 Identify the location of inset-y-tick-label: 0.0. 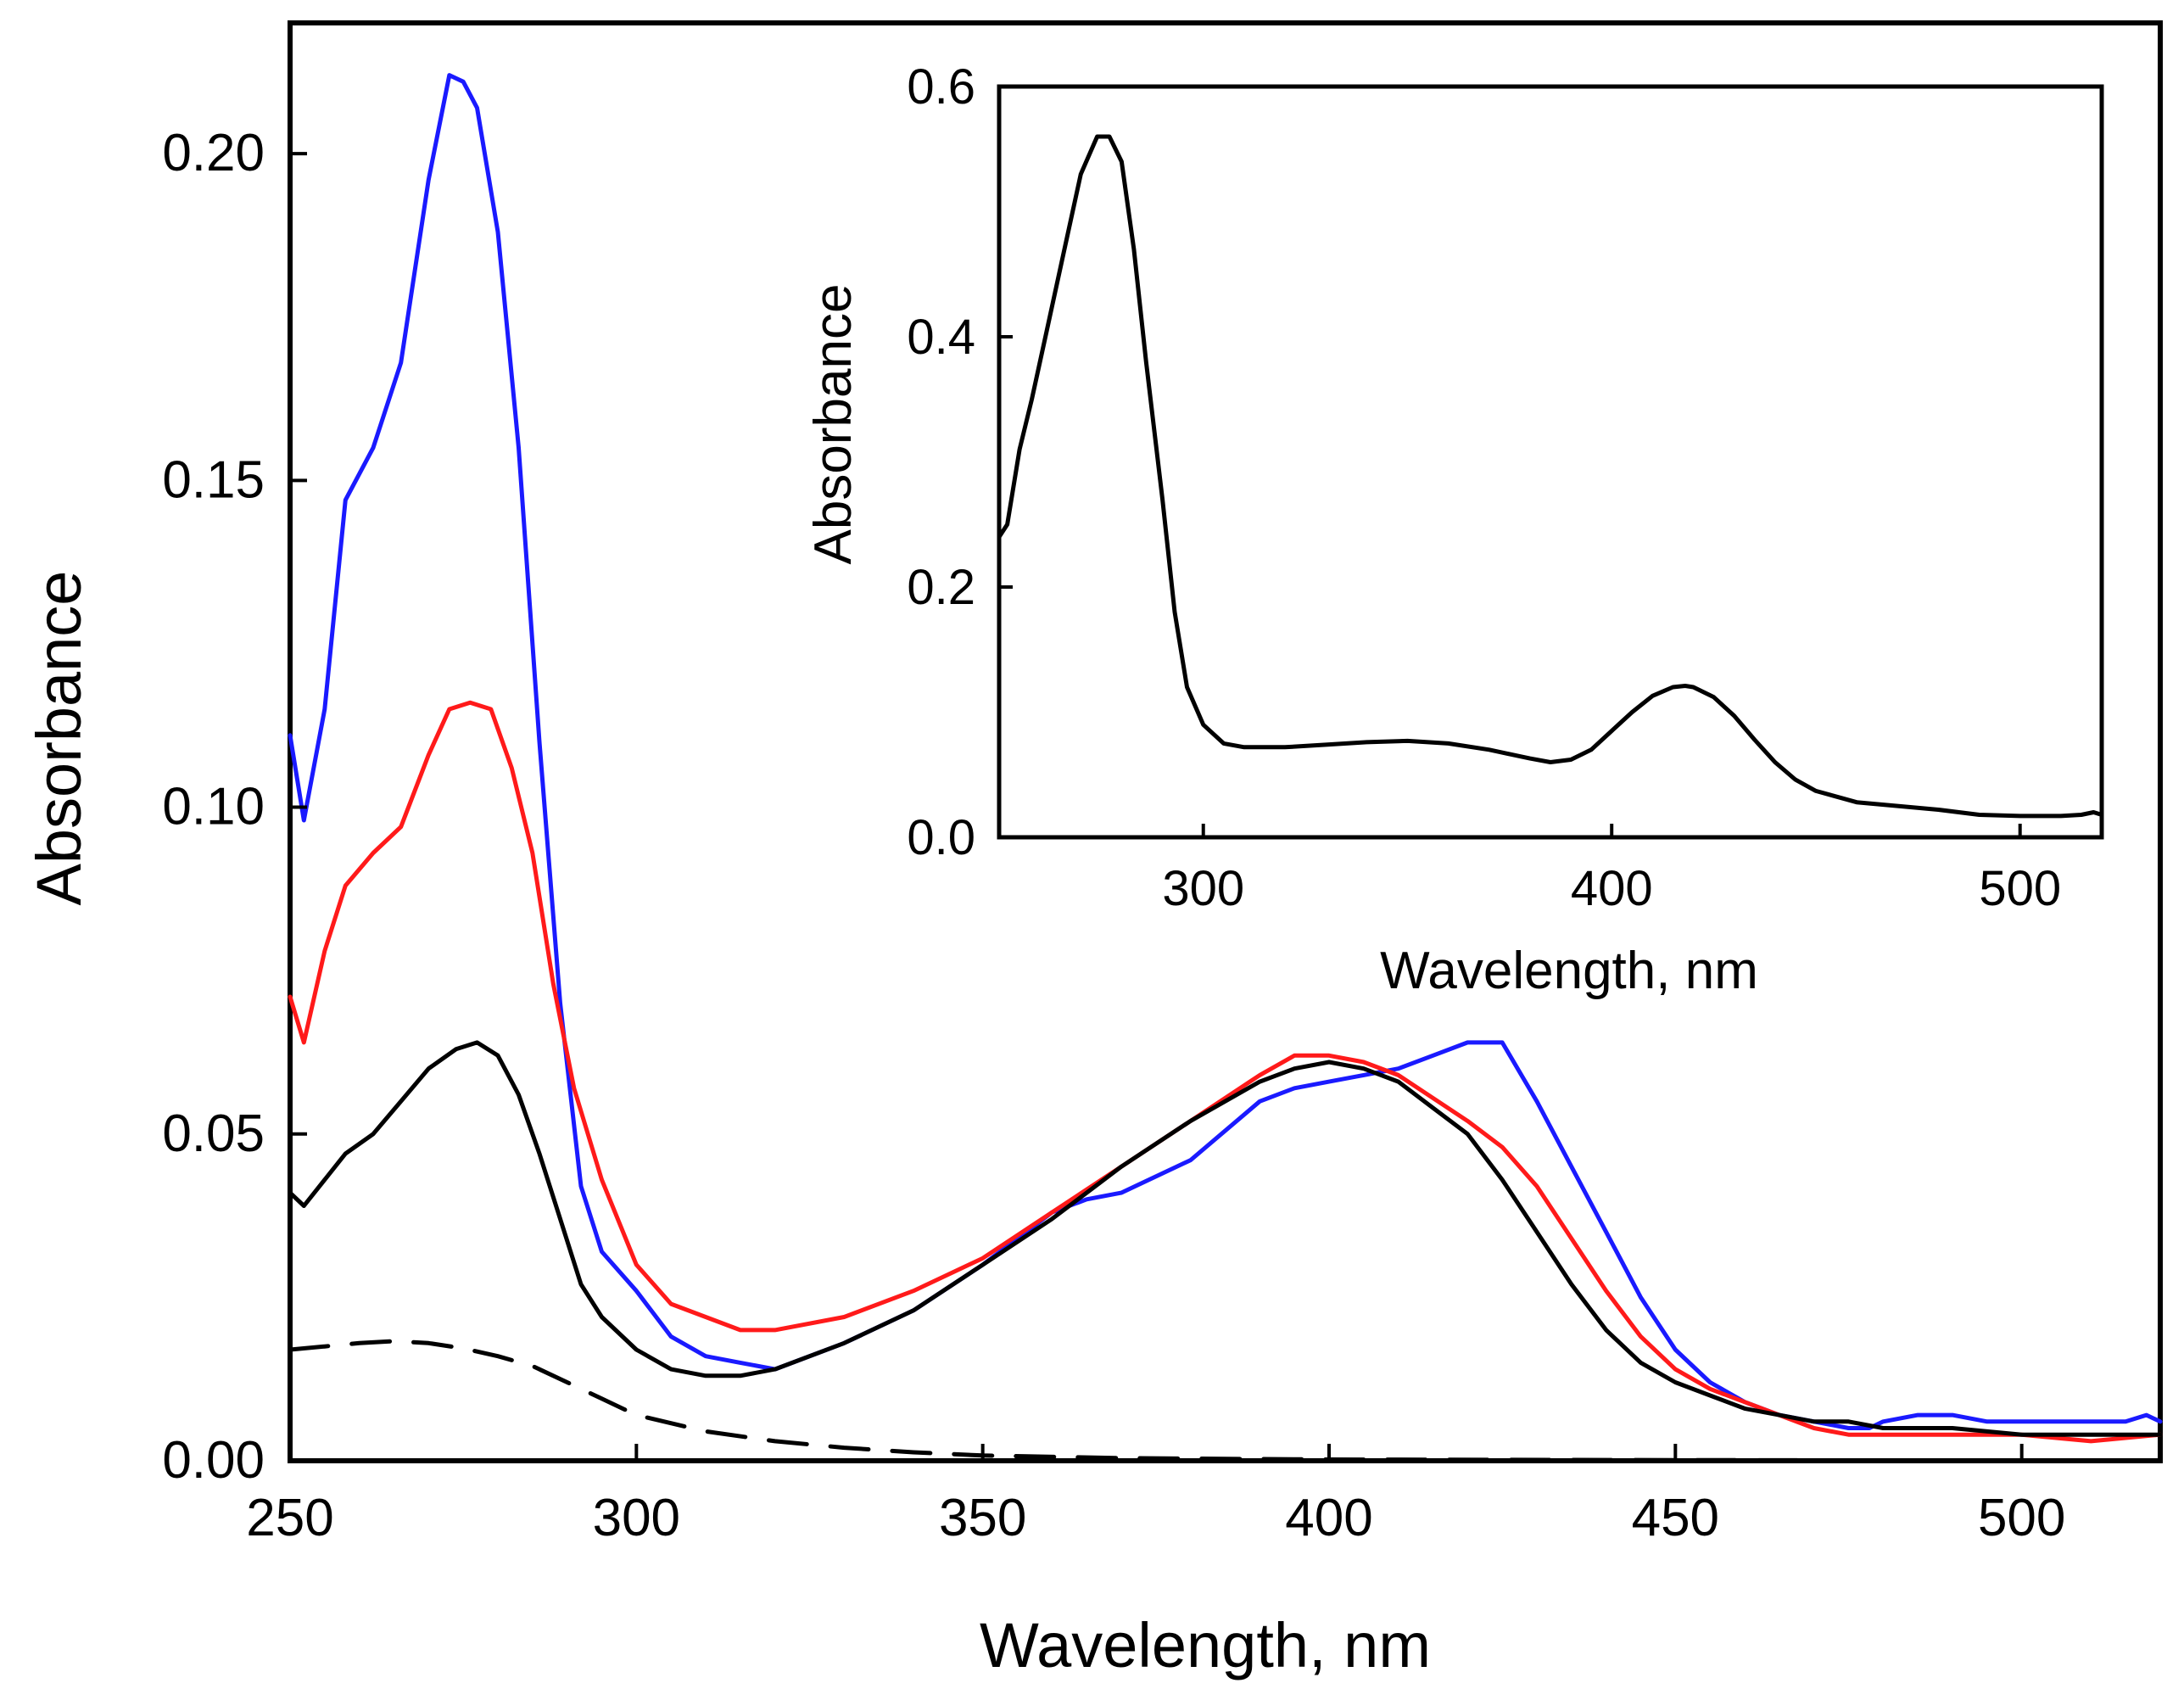
(941, 837).